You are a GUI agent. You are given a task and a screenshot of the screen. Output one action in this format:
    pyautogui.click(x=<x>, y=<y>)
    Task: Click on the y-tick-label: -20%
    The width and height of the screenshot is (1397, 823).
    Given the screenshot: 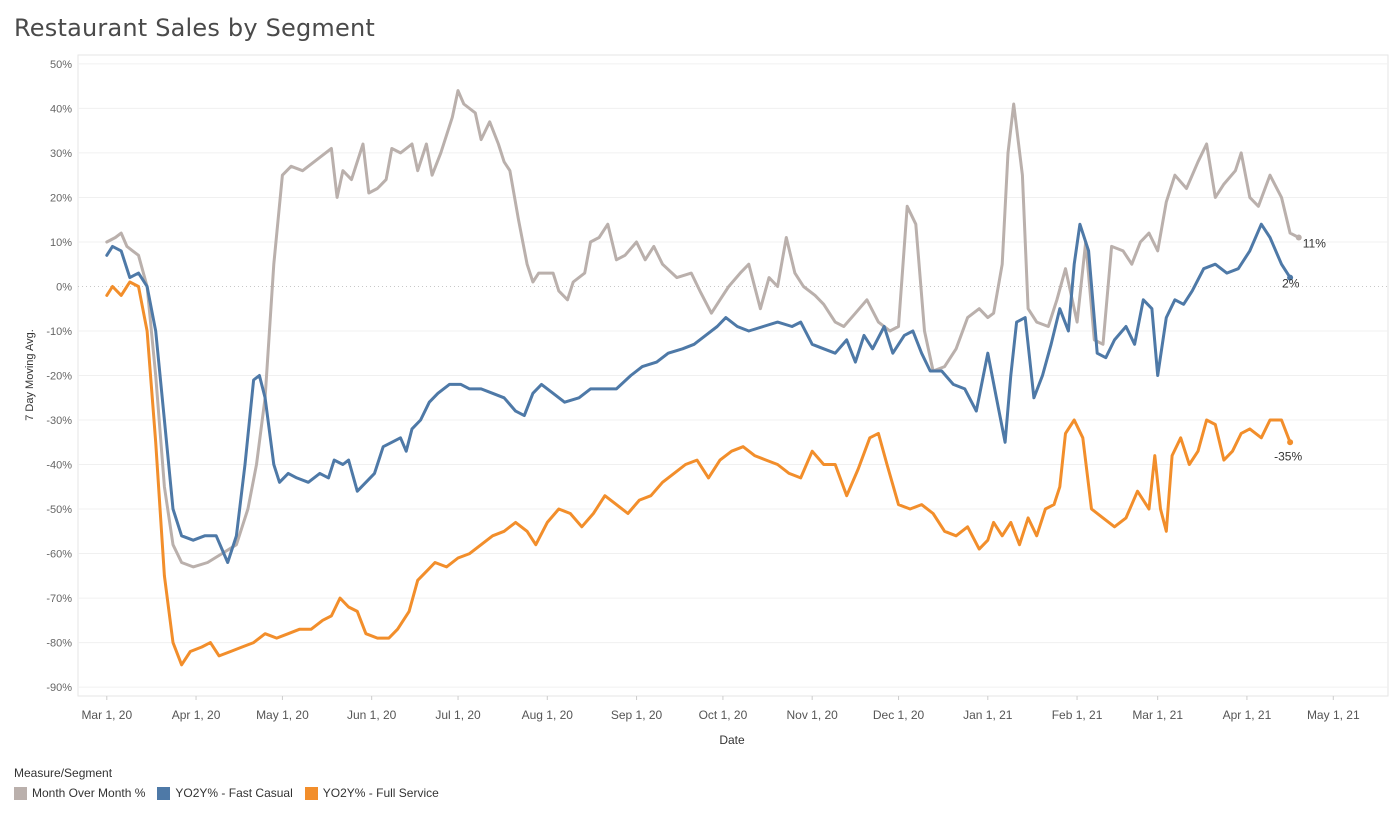 What is the action you would take?
    pyautogui.click(x=59, y=377)
    